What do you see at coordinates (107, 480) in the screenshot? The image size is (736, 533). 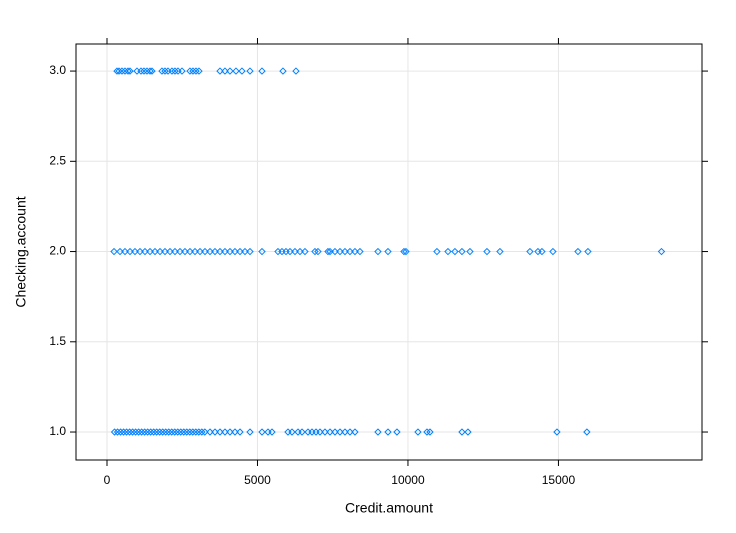 I see `x-tick-label: 0` at bounding box center [107, 480].